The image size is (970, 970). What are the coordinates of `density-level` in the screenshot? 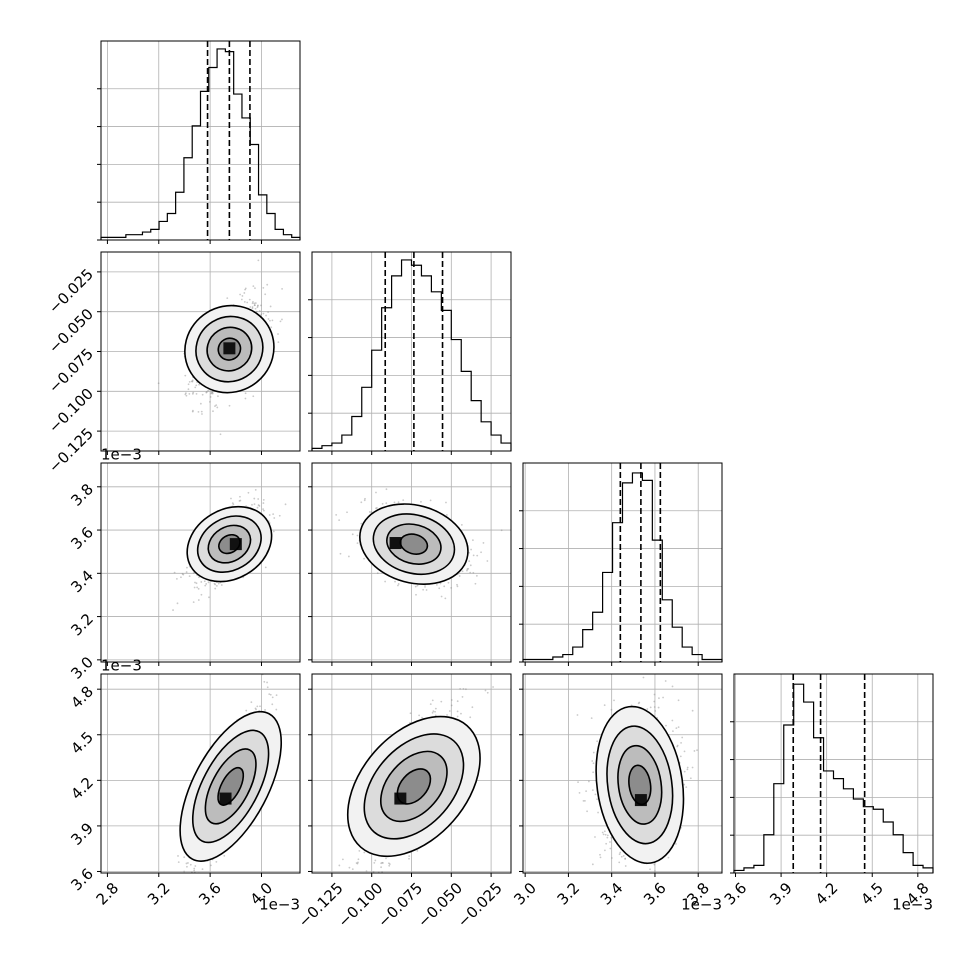 It's located at (414, 544).